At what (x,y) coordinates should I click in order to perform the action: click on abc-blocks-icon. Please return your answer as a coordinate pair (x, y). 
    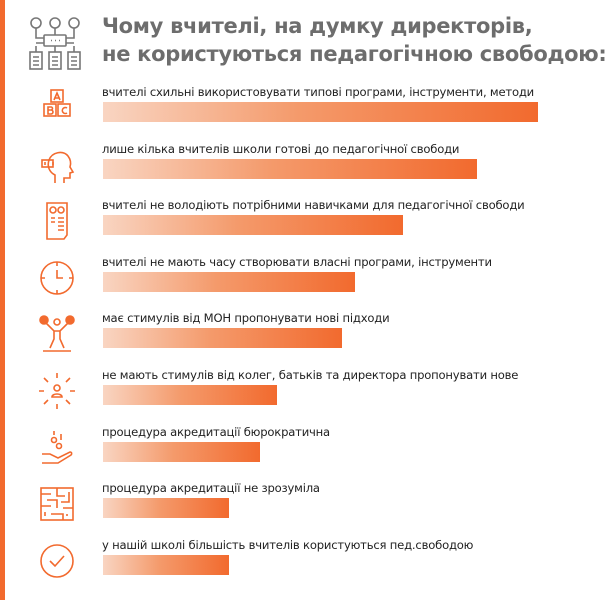
    Looking at the image, I should click on (57, 103).